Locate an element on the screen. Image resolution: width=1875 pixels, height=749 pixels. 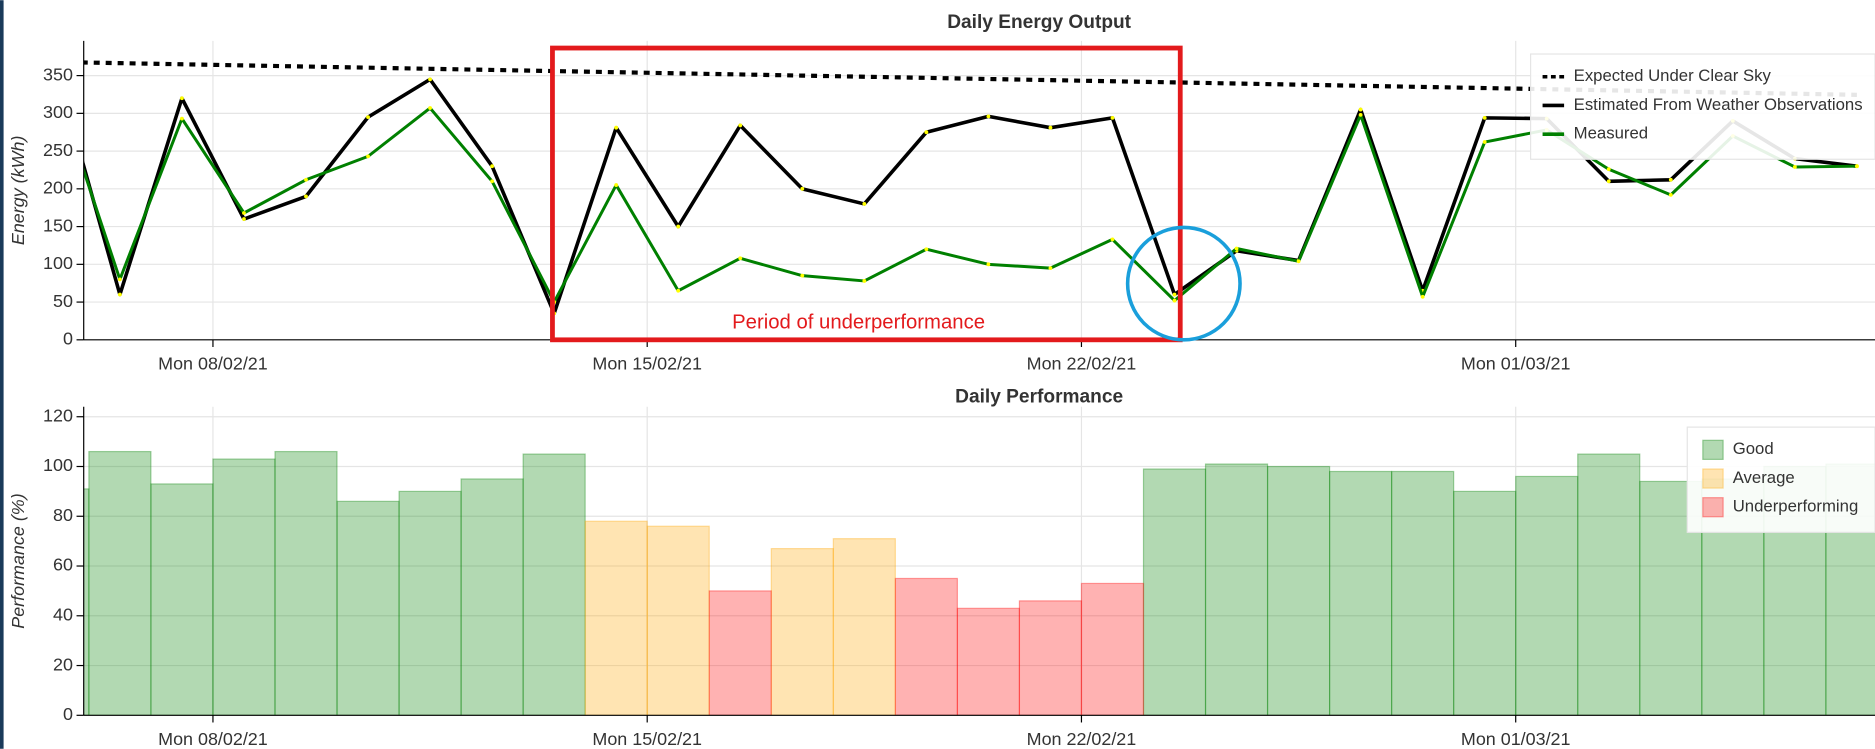
chart-title: Daily Performance is located at coordinates (1039, 396).